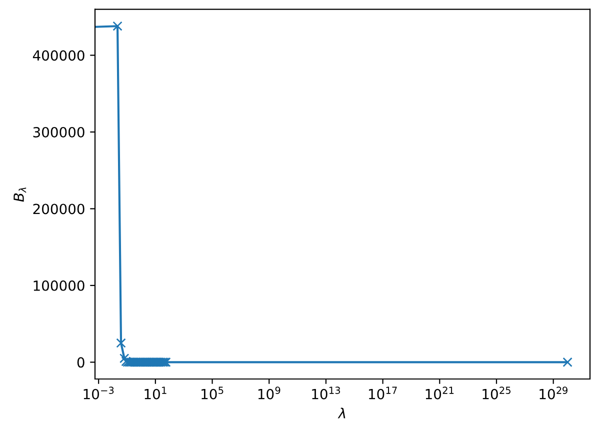 The height and width of the screenshot is (435, 599). What do you see at coordinates (155, 393) in the screenshot?
I see `x-tick-label: 10$^{1}$` at bounding box center [155, 393].